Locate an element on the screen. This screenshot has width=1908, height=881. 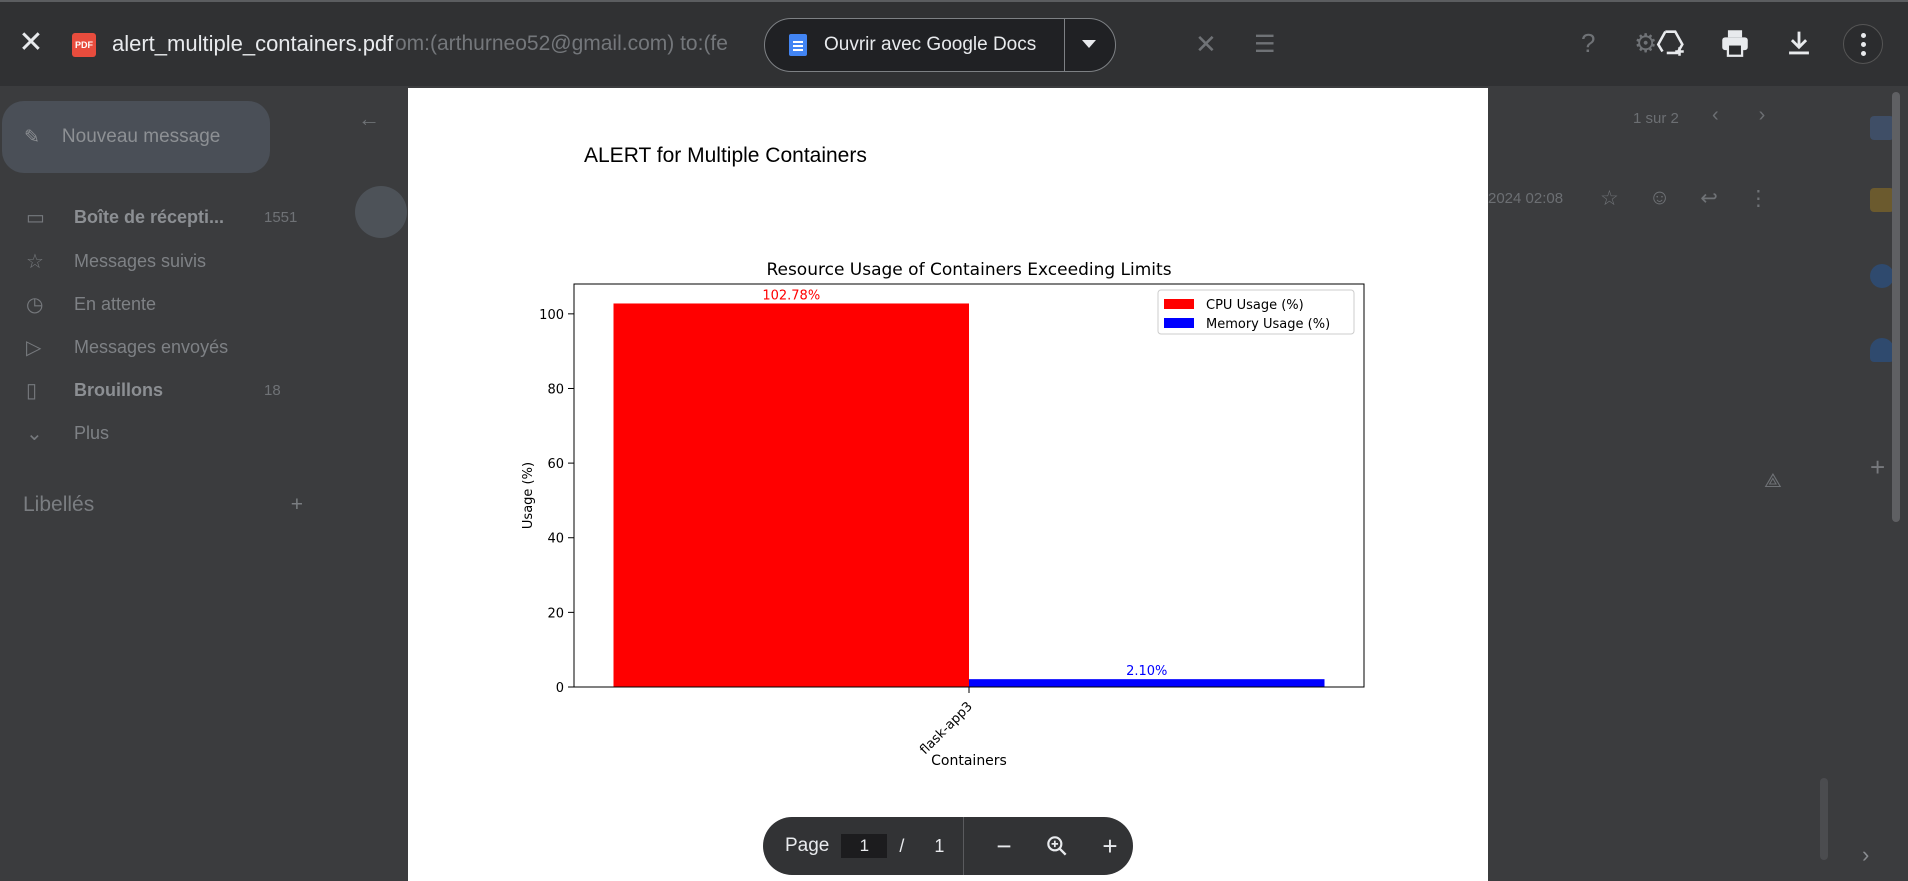
close-icon: ✕ is located at coordinates (31, 42).